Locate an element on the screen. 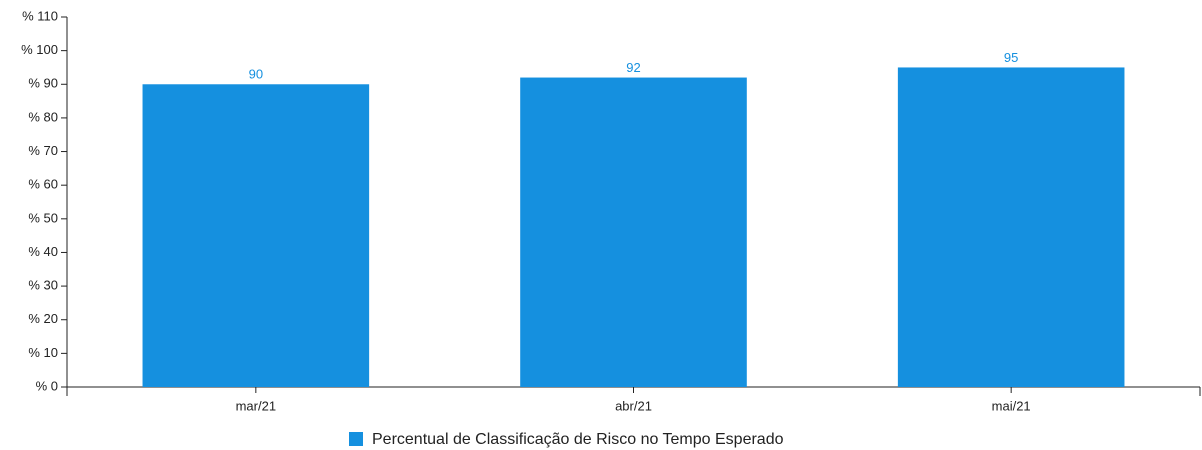 This screenshot has height=450, width=1202. y-tick-label: % 50 is located at coordinates (43, 217).